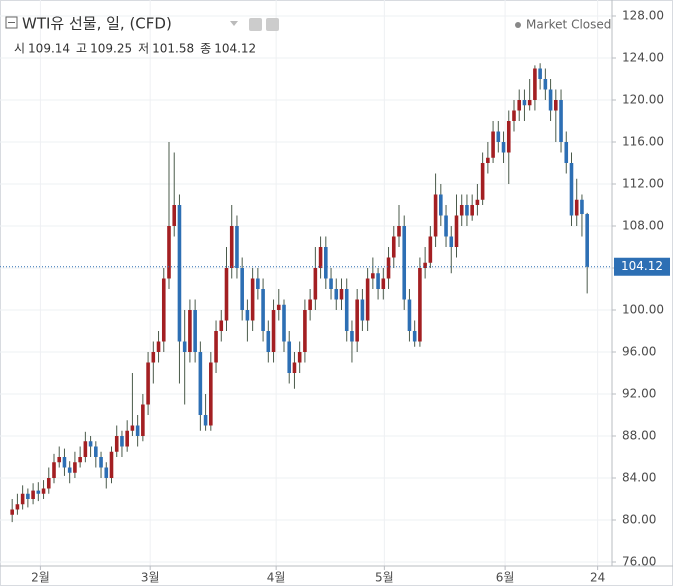 This screenshot has width=673, height=586. What do you see at coordinates (19, 49) in the screenshot?
I see `ohlc-label: 시` at bounding box center [19, 49].